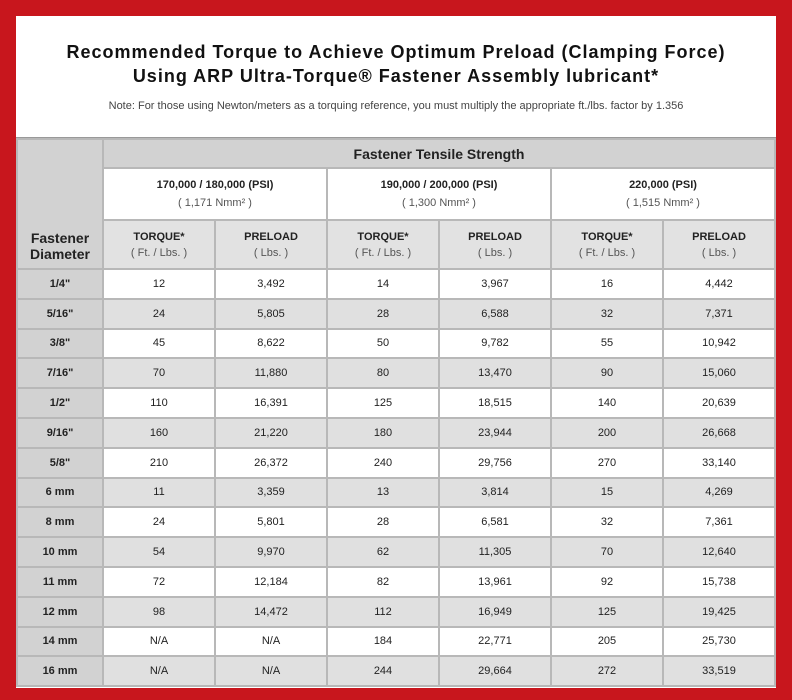 Image resolution: width=792 pixels, height=700 pixels. Describe the element at coordinates (271, 552) in the screenshot. I see `cell: 9,970` at that location.